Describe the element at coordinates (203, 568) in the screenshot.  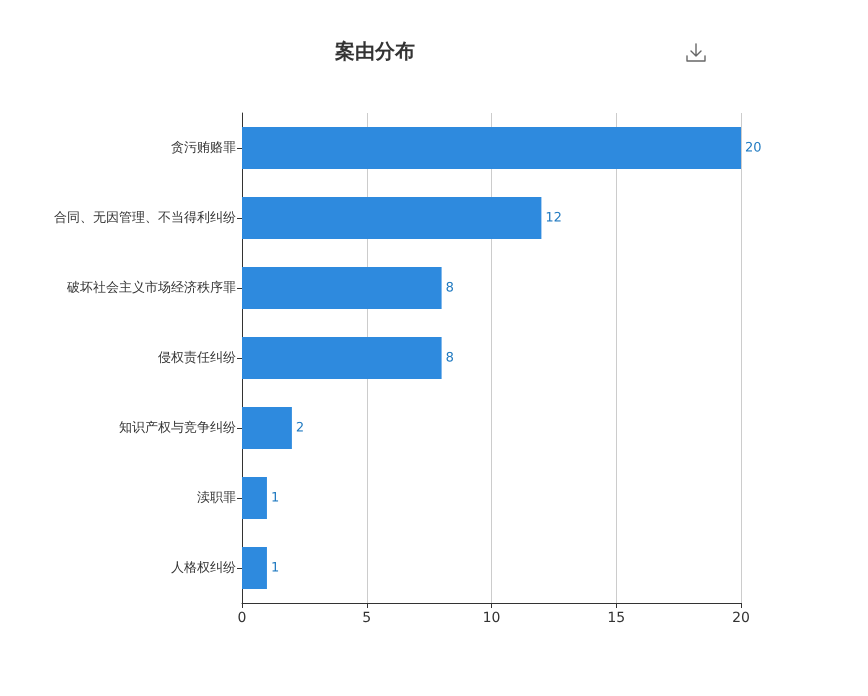
I see `y-tick-label: 人格权纠纷` at that location.